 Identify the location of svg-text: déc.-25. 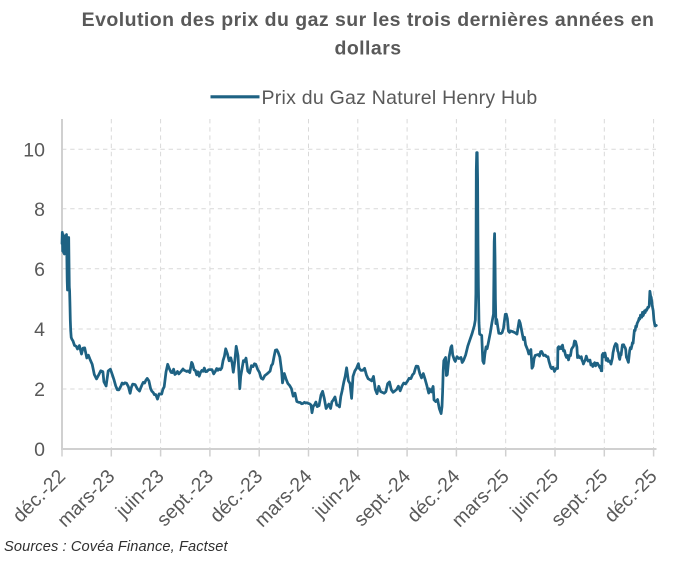
(631, 496).